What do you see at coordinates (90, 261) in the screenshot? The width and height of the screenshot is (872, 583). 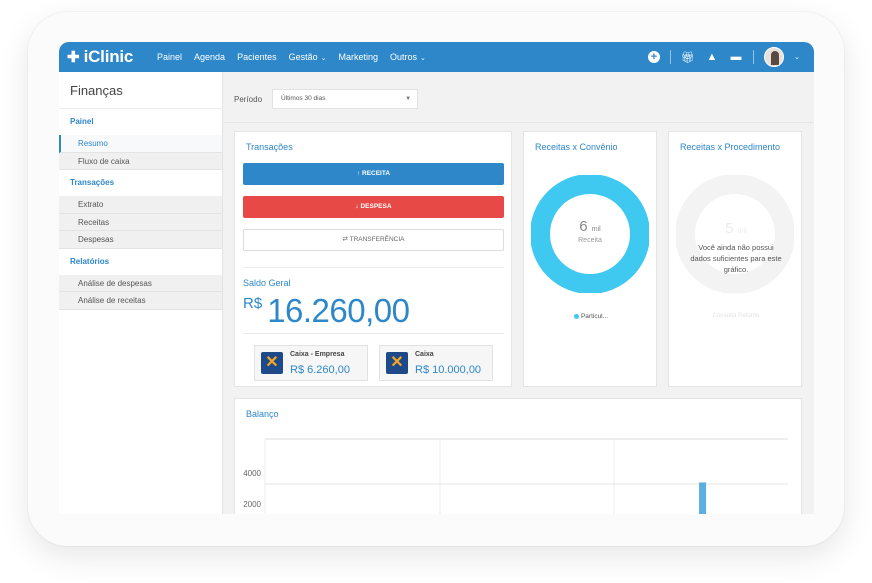 I see `sidebar-section-relatorios: Relatórios` at bounding box center [90, 261].